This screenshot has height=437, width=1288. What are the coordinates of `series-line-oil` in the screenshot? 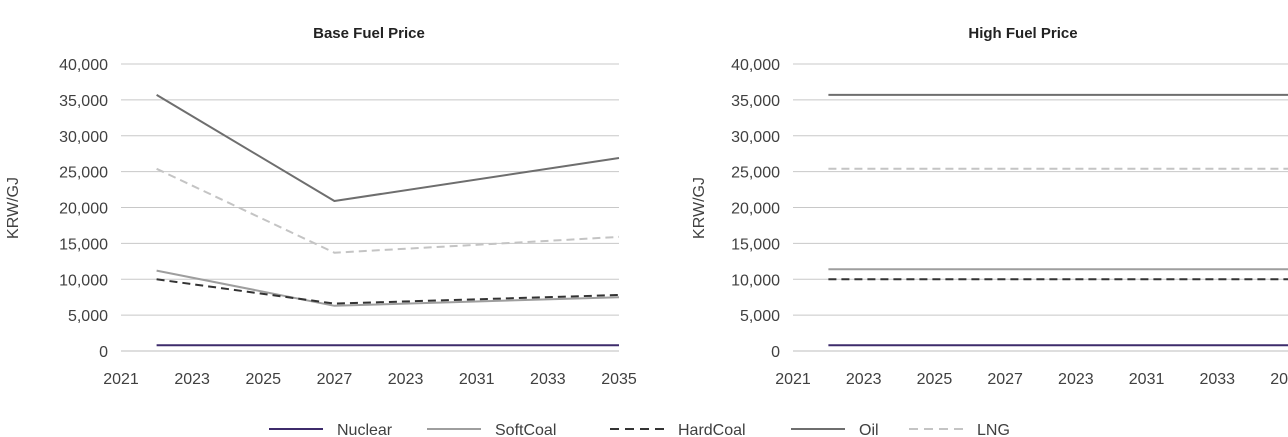 It's located at (388, 148).